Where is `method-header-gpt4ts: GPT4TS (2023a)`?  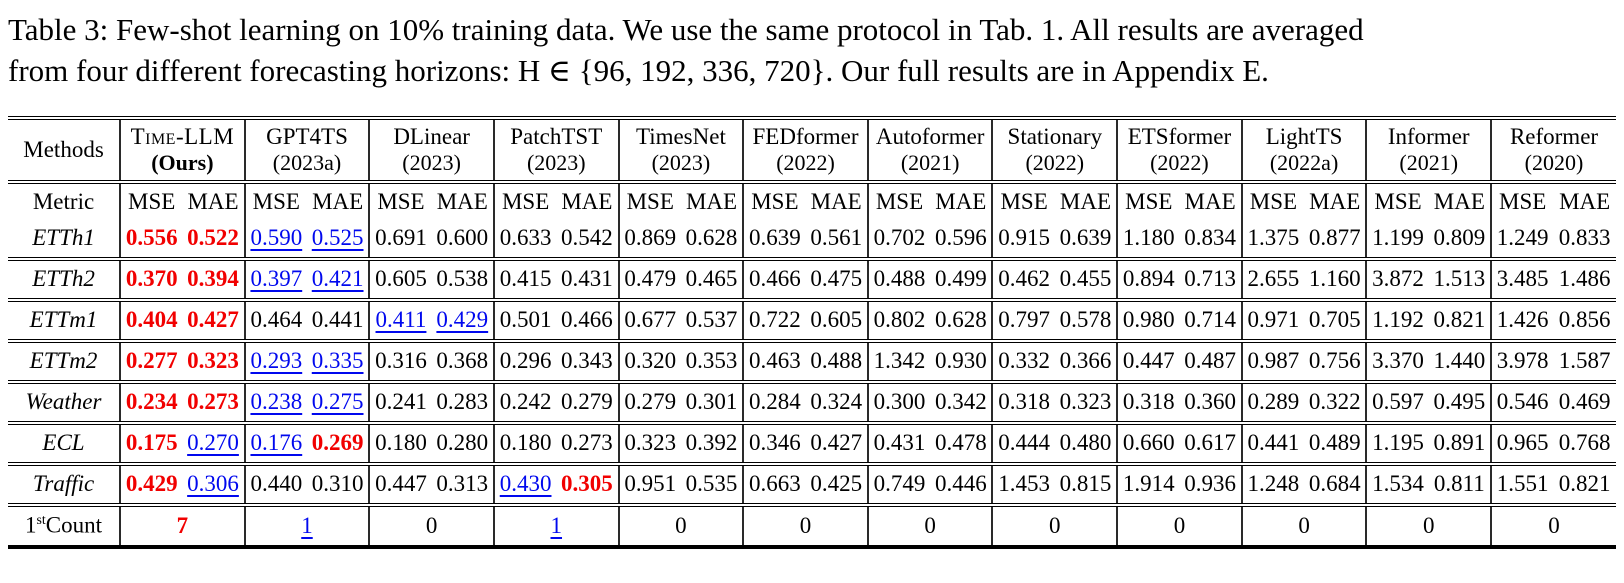
method-header-gpt4ts: GPT4TS (2023a) is located at coordinates (306, 149).